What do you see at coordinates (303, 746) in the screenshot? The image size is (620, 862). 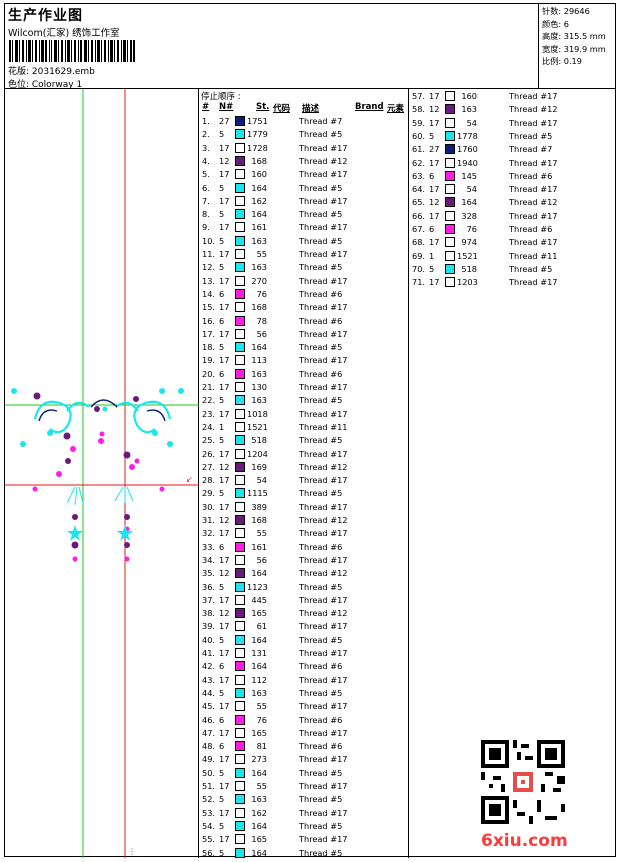 I see `table-row: 48. 6 81 Thread #6` at bounding box center [303, 746].